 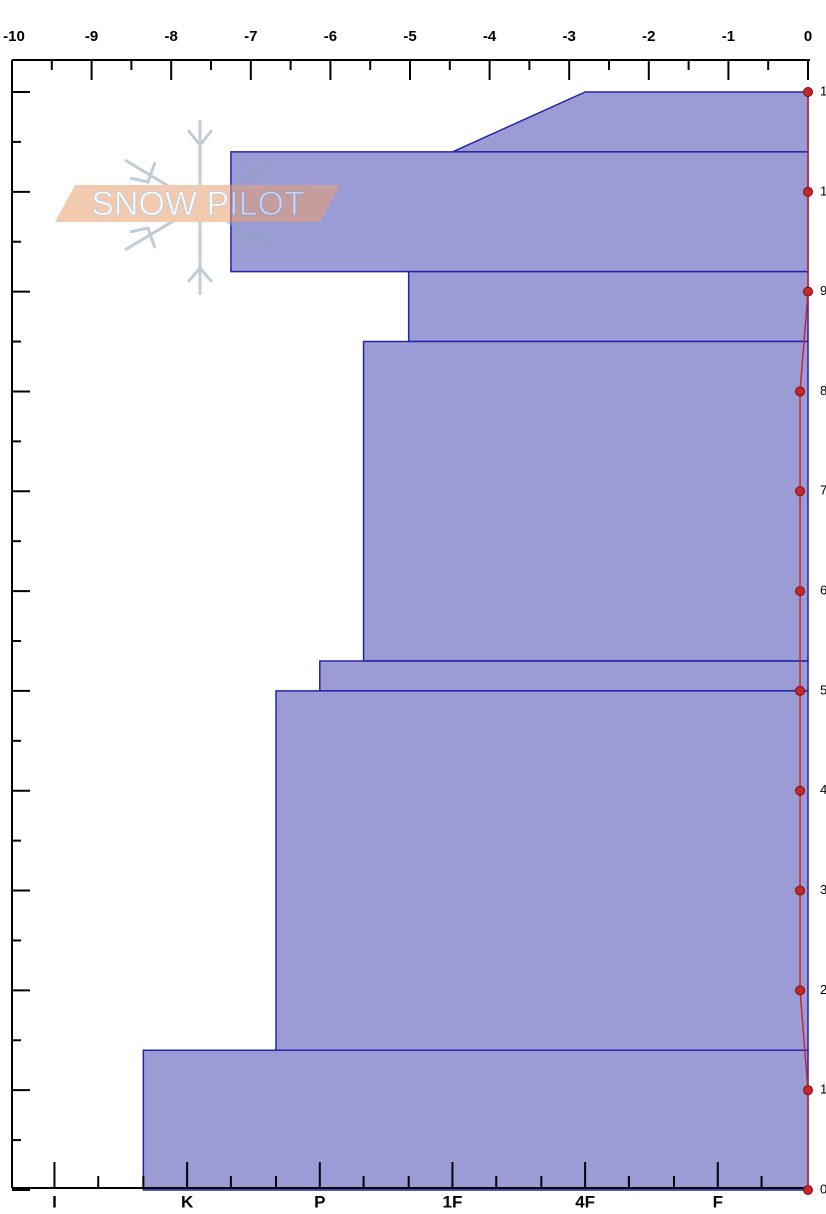 I want to click on y-tick-label: 30, so click(x=823, y=889).